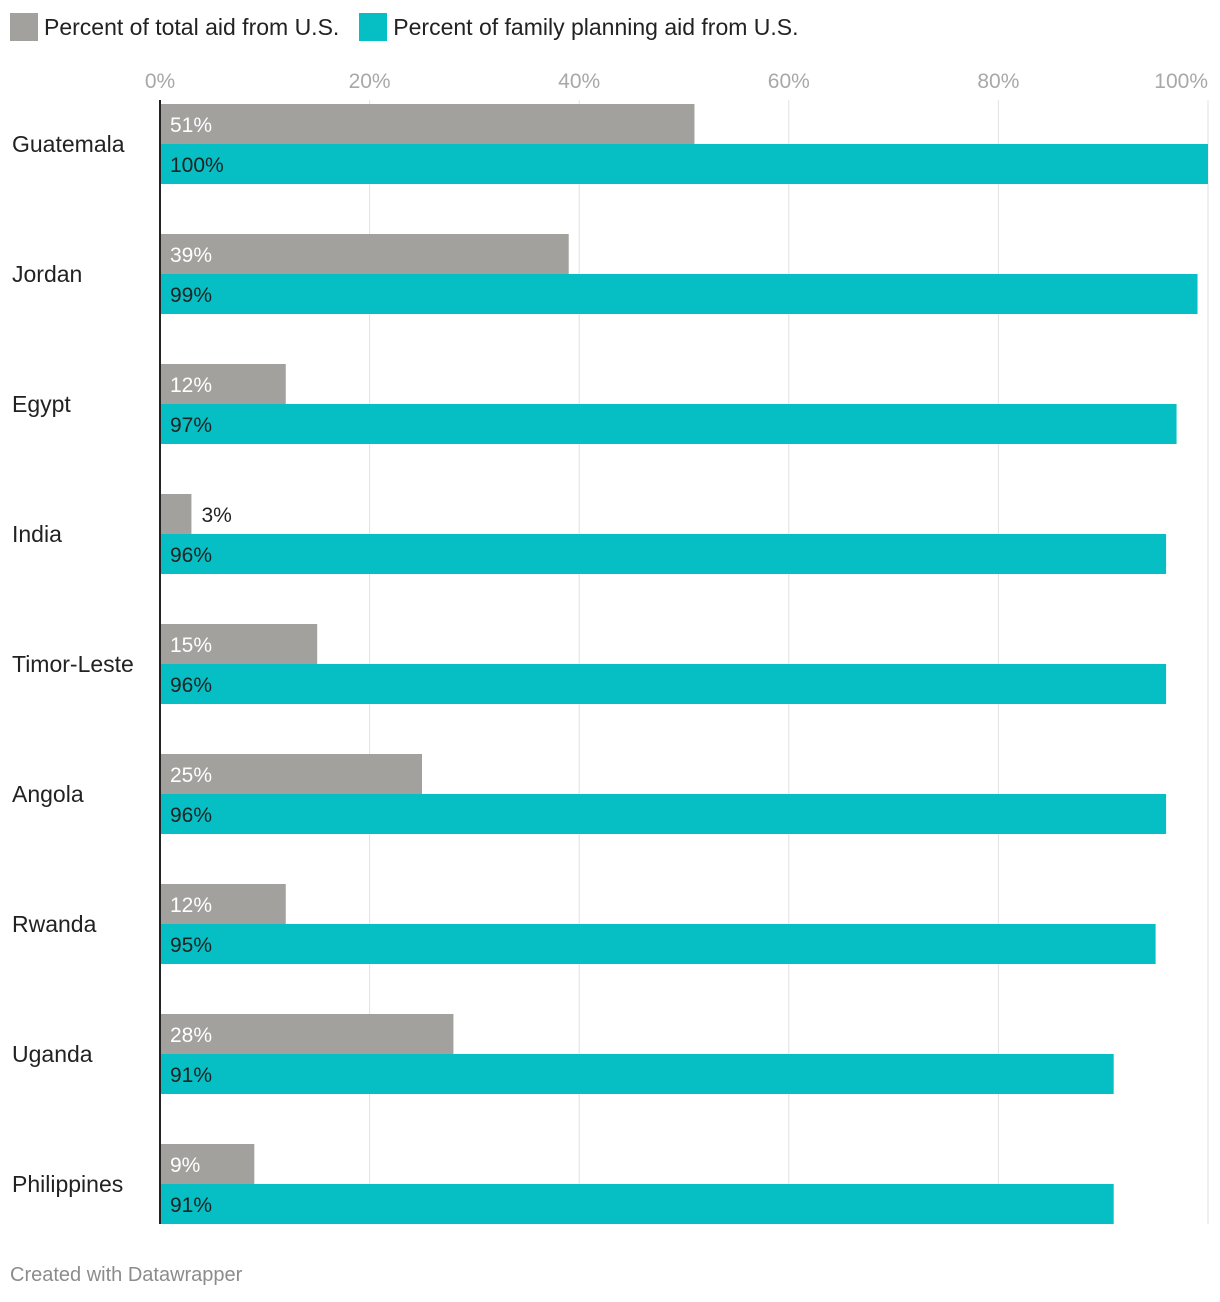 Image resolution: width=1220 pixels, height=1302 pixels. I want to click on category-label: Angola, so click(48, 794).